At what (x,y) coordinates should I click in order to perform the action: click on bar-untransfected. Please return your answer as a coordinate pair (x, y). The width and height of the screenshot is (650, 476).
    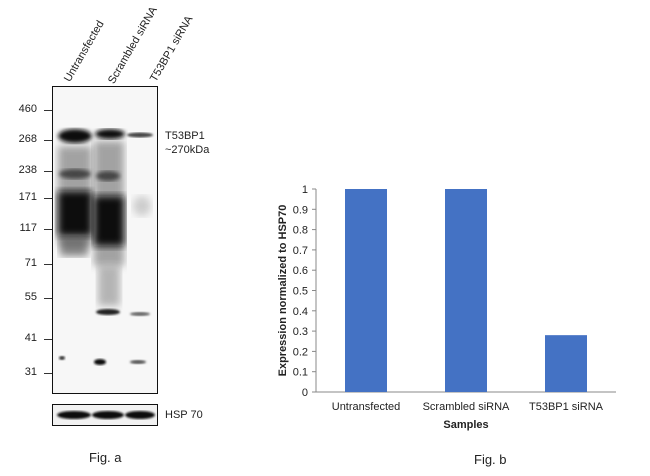
    Looking at the image, I should click on (366, 290).